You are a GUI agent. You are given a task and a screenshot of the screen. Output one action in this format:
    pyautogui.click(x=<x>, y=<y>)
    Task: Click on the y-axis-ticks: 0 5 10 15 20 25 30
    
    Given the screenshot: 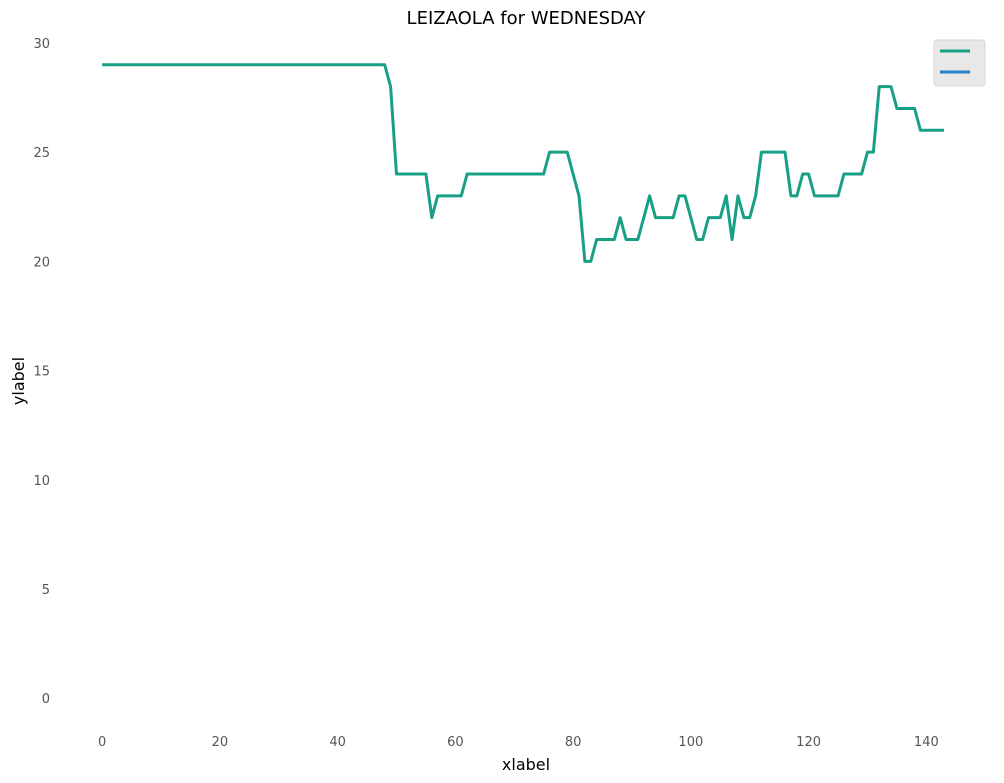 What is the action you would take?
    pyautogui.click(x=41, y=372)
    